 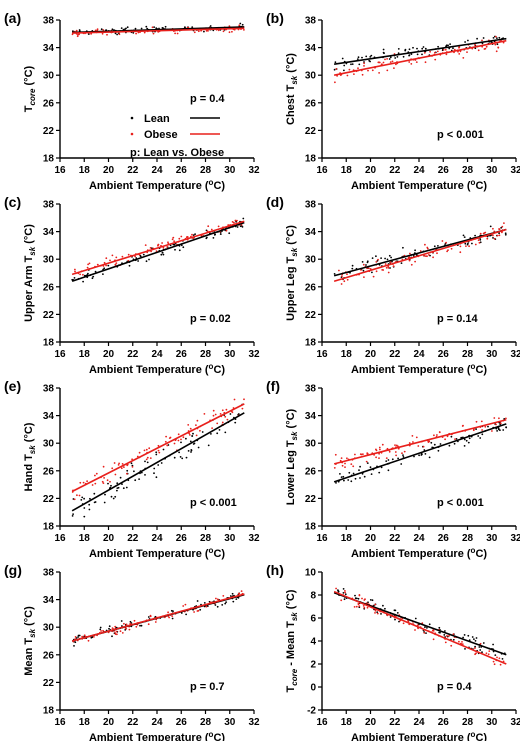 What do you see at coordinates (182, 538) in the screenshot?
I see `x-tick-label: 26` at bounding box center [182, 538].